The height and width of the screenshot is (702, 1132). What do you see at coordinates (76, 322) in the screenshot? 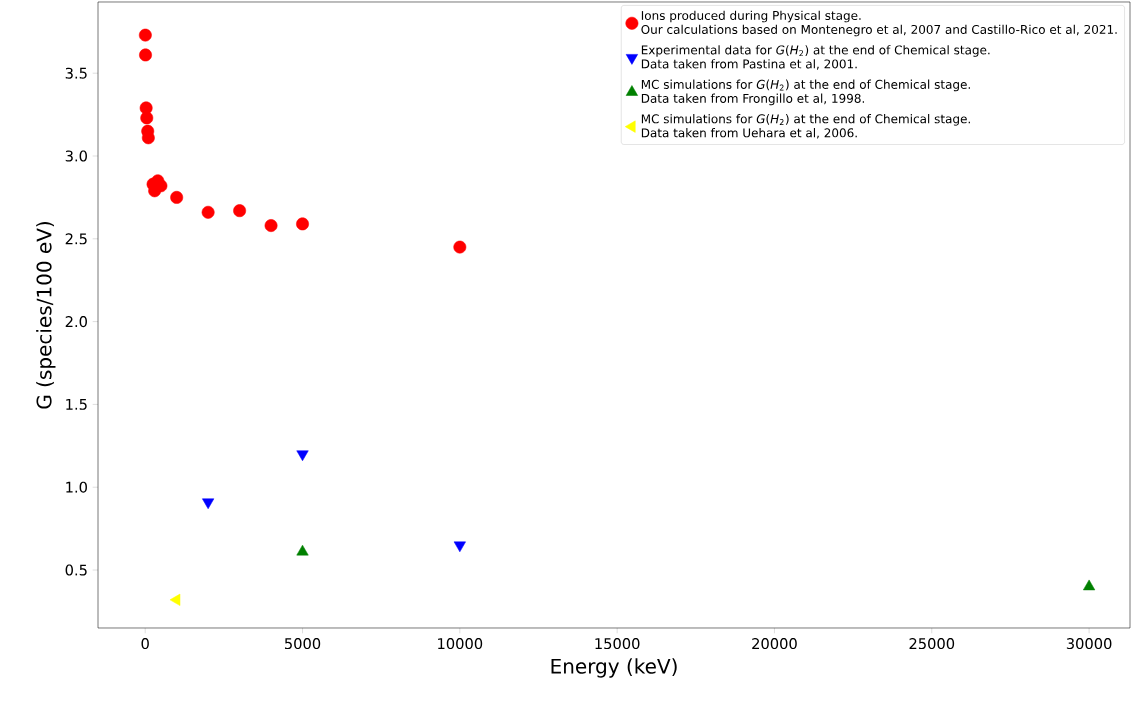
I see `y-tick-label: 2.0` at bounding box center [76, 322].